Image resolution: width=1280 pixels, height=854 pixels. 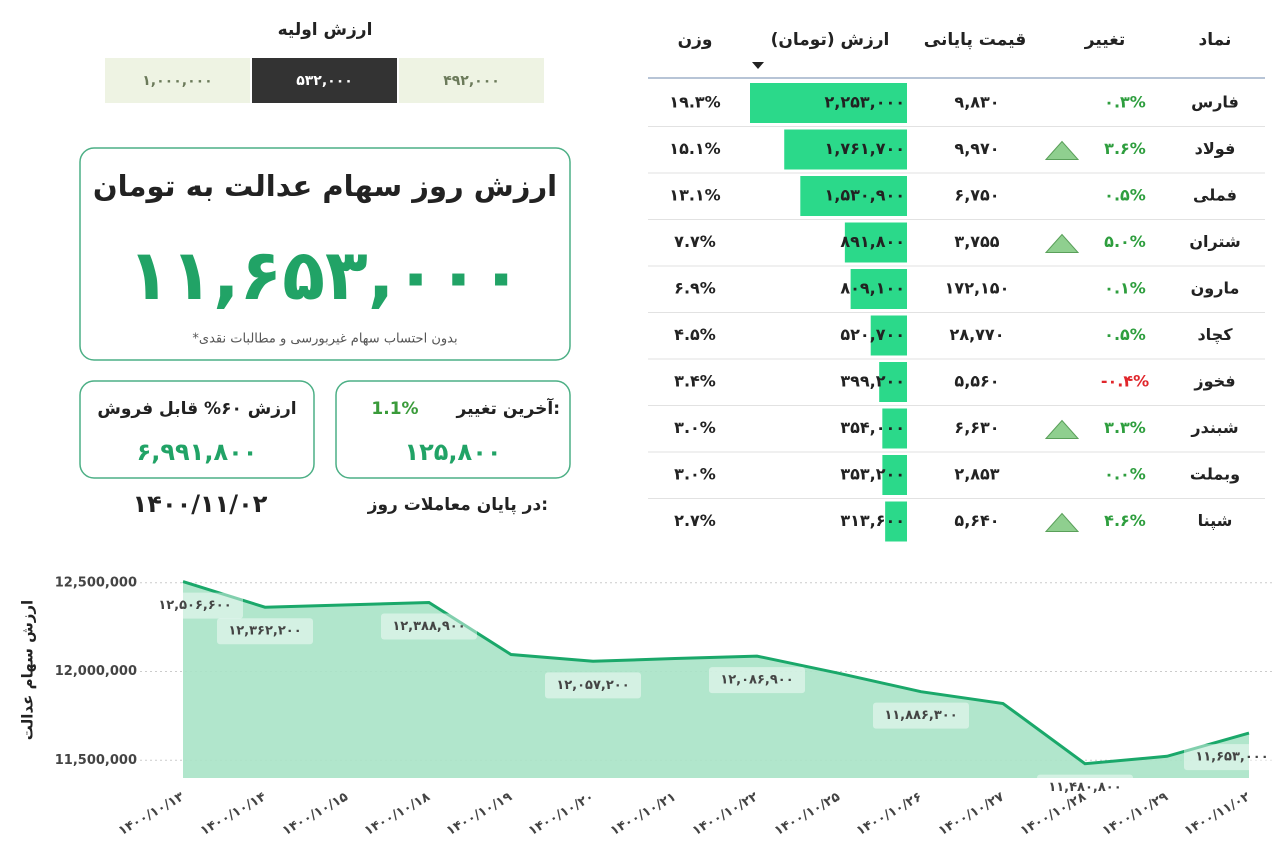 I want to click on x-tick-label: ۱۴۰۰/۱۰/۱۸, so click(x=397, y=814).